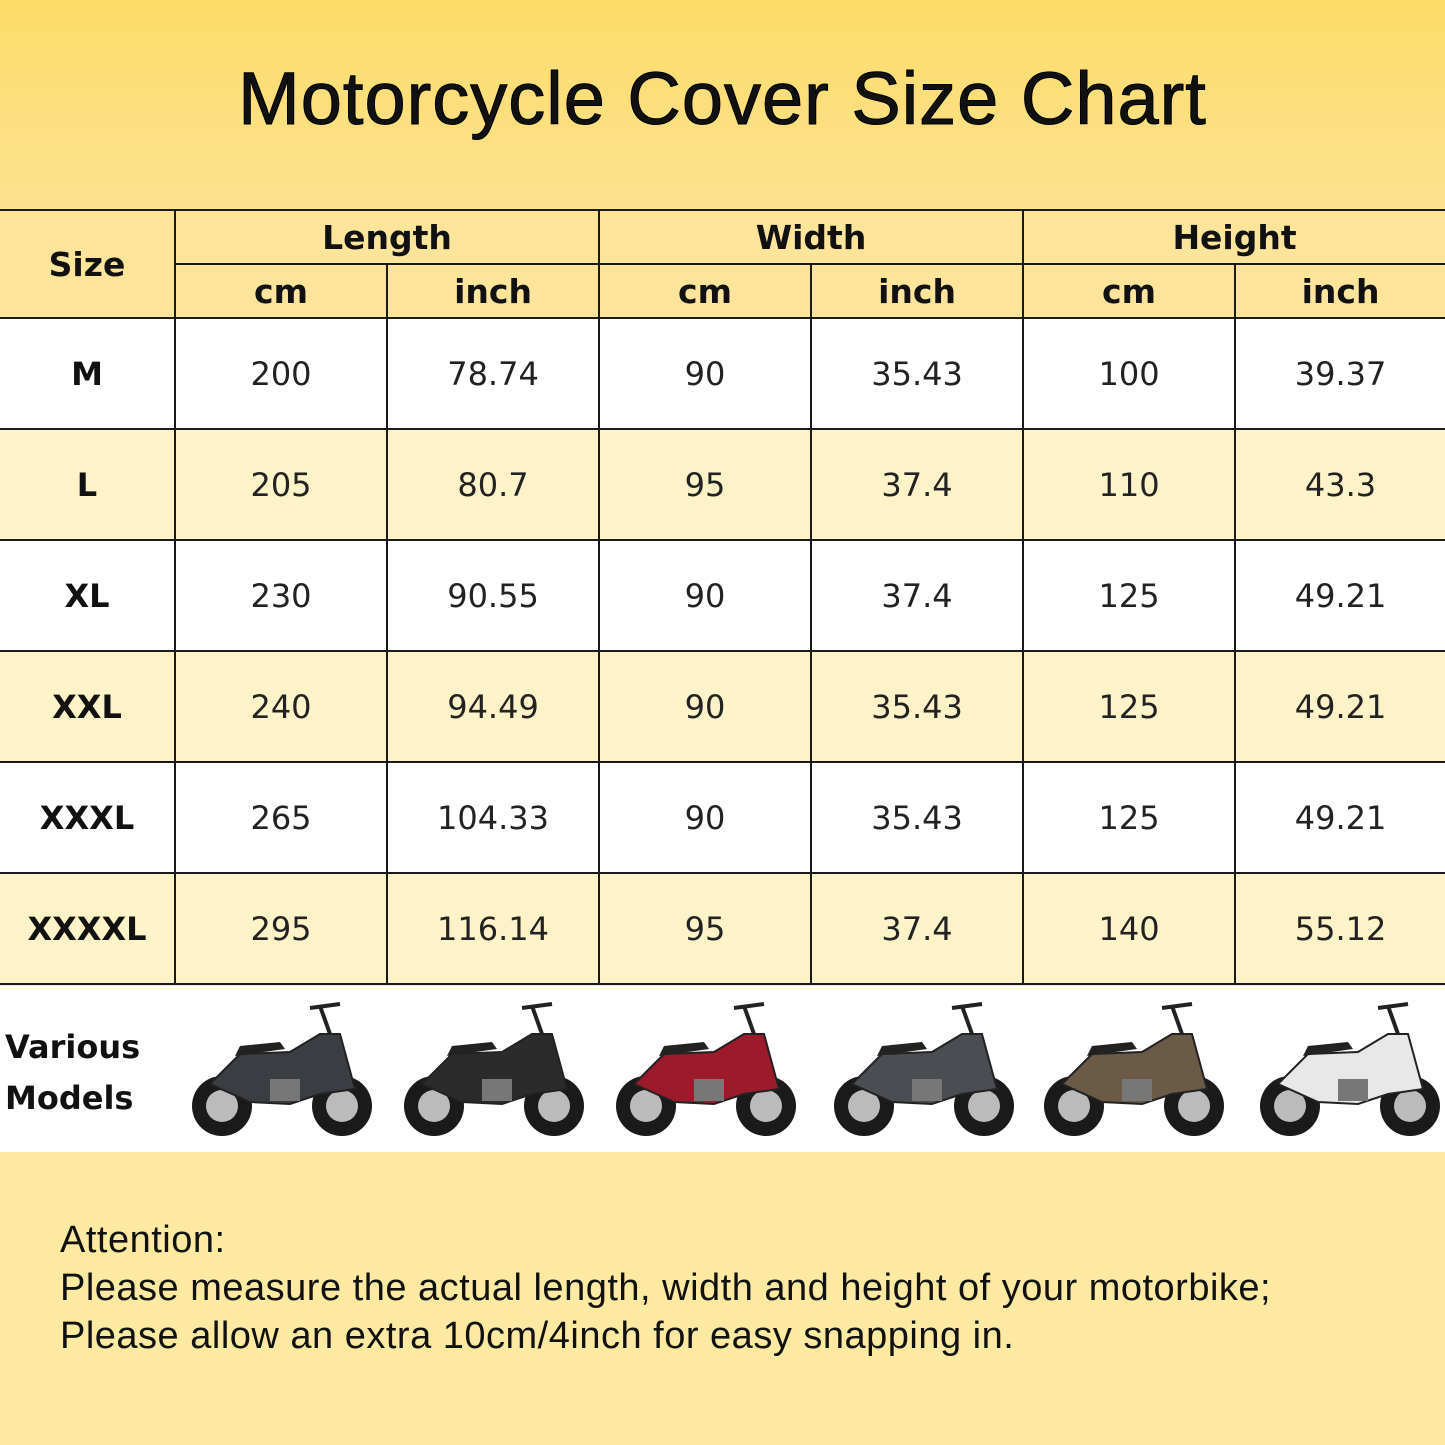 The width and height of the screenshot is (1445, 1445). What do you see at coordinates (1350, 1069) in the screenshot?
I see `motorcycle-image-classic-scooter` at bounding box center [1350, 1069].